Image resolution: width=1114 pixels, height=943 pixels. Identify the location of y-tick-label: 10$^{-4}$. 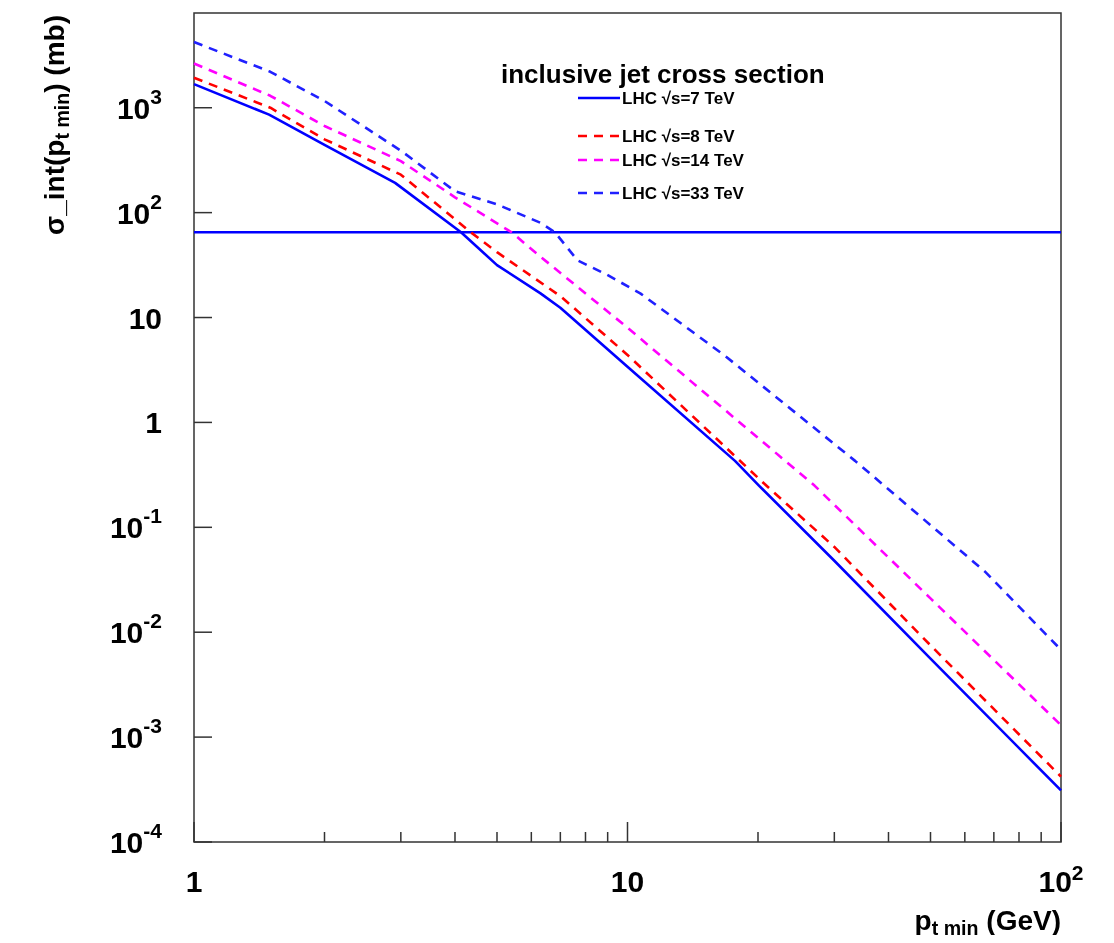
(136, 838).